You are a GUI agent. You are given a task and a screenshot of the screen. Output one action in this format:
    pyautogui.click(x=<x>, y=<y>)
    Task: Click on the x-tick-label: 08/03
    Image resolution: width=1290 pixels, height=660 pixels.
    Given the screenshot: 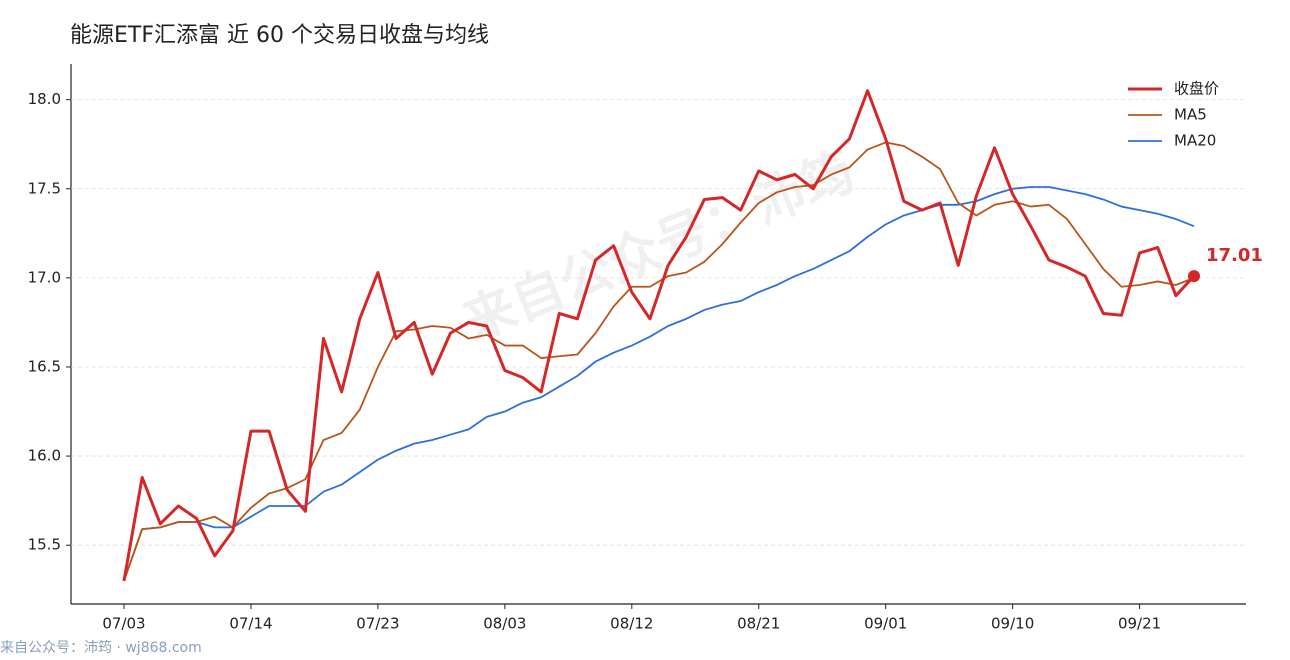 What is the action you would take?
    pyautogui.click(x=504, y=624)
    